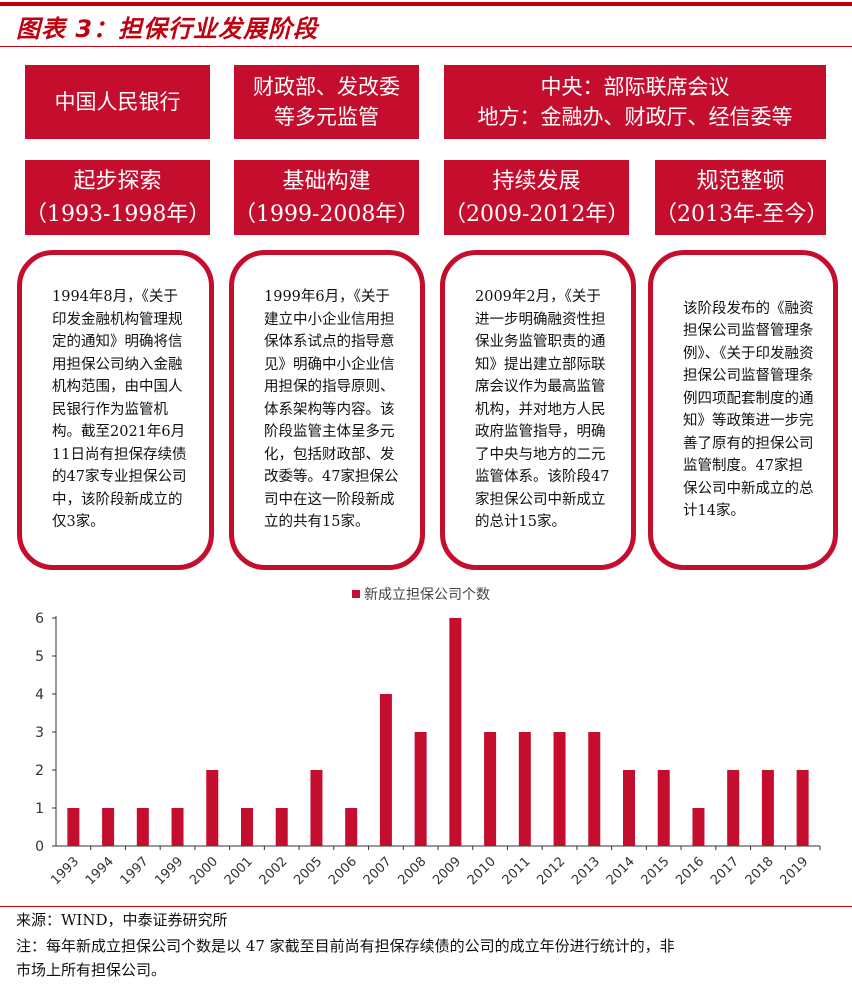  Describe the element at coordinates (536, 181) in the screenshot. I see `stage-name: 持续发展` at that location.